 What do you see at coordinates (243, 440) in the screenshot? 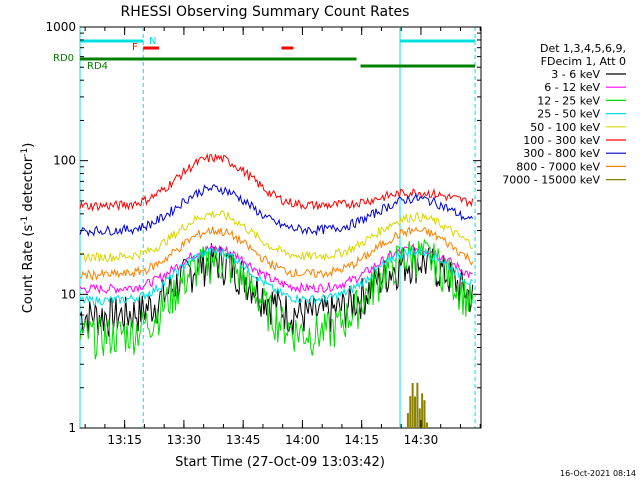
I see `x-tick-label: 13:45` at bounding box center [243, 440].